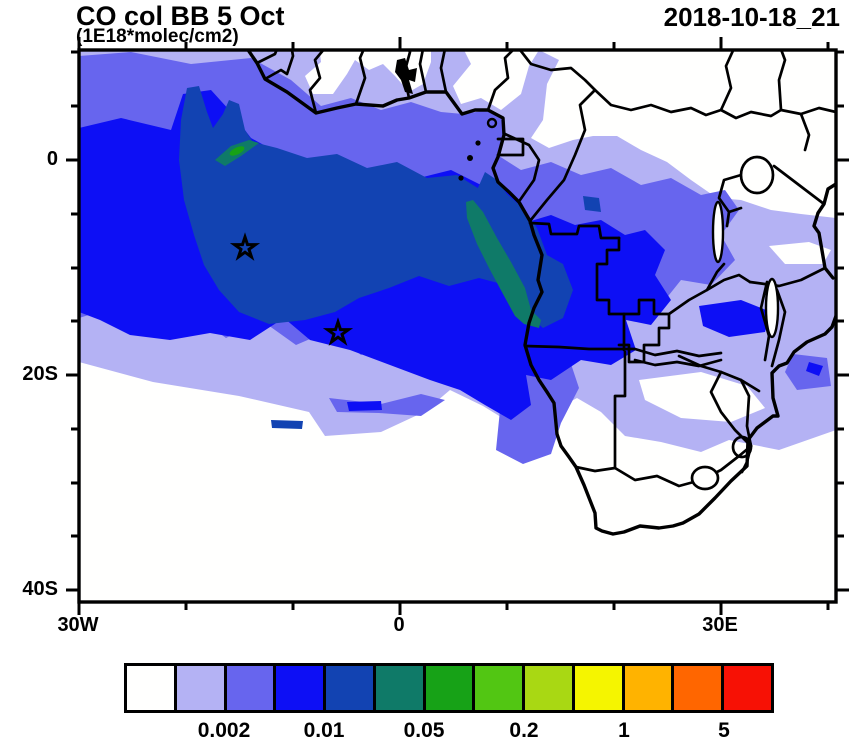  Describe the element at coordinates (406, 76) in the screenshot. I see `lake-volta` at that location.